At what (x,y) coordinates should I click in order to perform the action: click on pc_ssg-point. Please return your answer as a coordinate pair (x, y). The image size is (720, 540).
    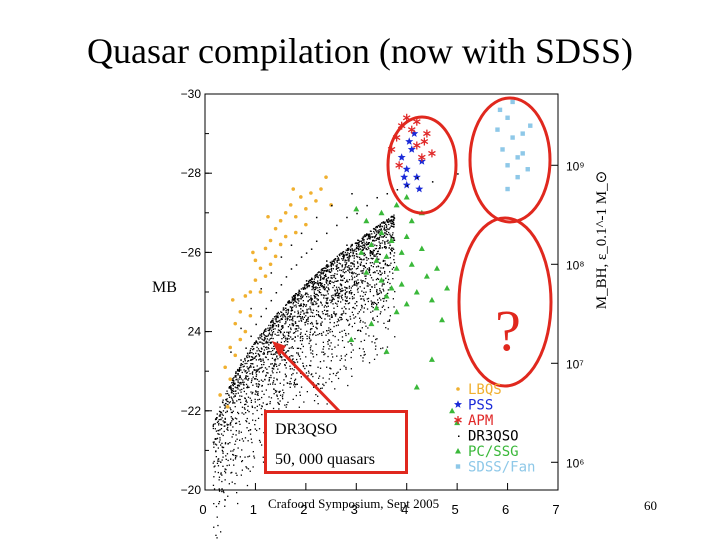
    Looking at the image, I should click on (421, 248).